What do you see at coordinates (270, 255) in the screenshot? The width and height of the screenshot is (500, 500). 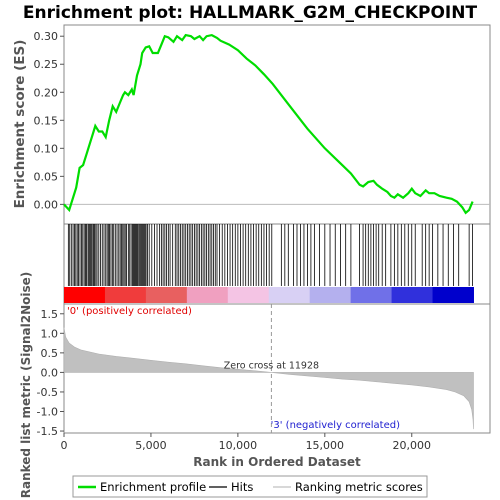 I see `hit-lines` at bounding box center [270, 255].